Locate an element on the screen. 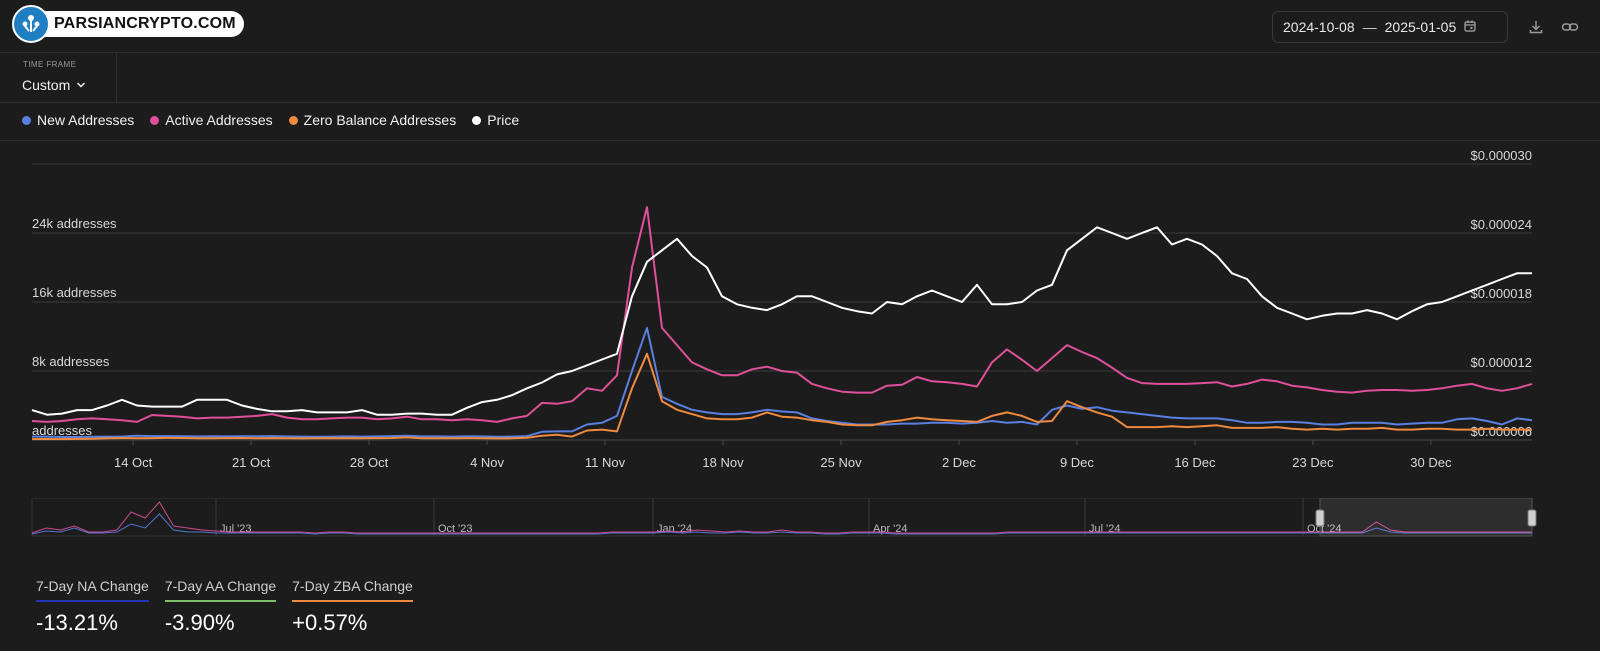  x-tick-label: 18 Nov is located at coordinates (723, 462).